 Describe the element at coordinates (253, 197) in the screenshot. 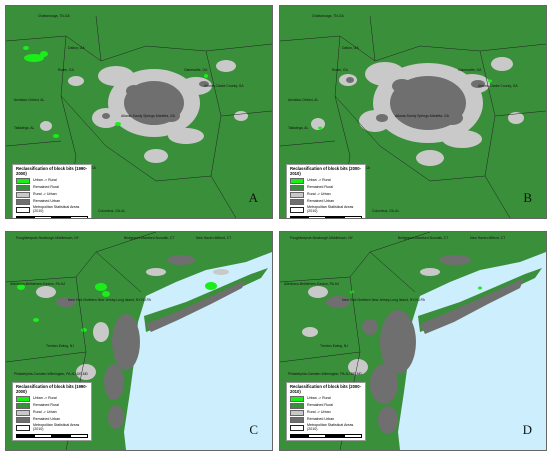

I see `panel-label: A` at that location.